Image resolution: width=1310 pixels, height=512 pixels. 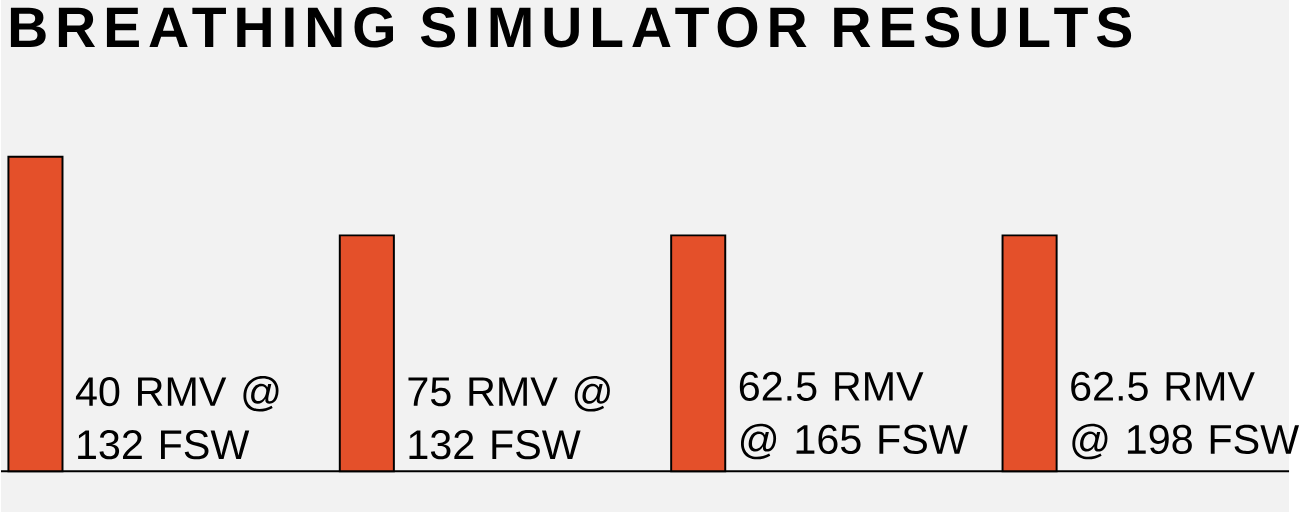 I want to click on x-tick-label: 75 RMV @ 132 FSW, so click(x=509, y=417).